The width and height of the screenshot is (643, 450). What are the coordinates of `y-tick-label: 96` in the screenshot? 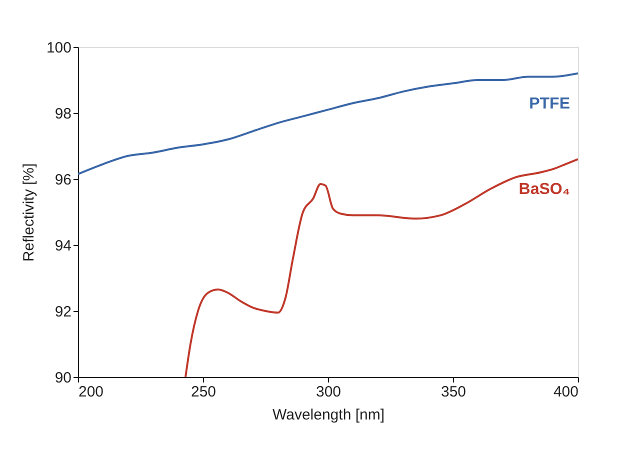 It's located at (63, 180).